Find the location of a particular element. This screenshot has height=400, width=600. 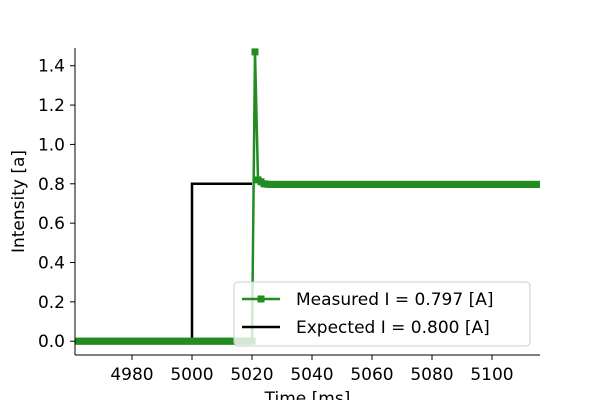

legend-box is located at coordinates (382, 314).